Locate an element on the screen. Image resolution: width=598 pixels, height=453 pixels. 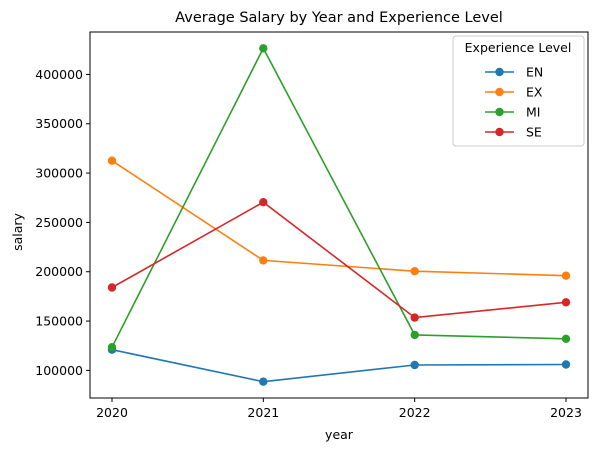
legend-label: MI is located at coordinates (533, 112).